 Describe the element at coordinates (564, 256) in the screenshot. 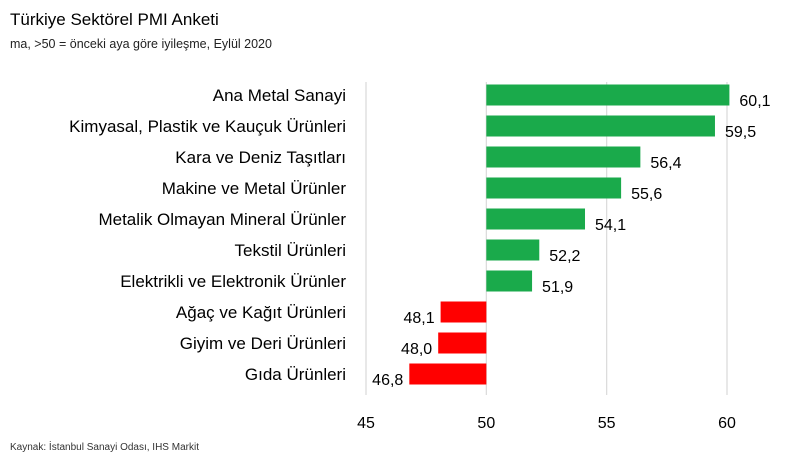

I see `value-label: 52,2` at that location.